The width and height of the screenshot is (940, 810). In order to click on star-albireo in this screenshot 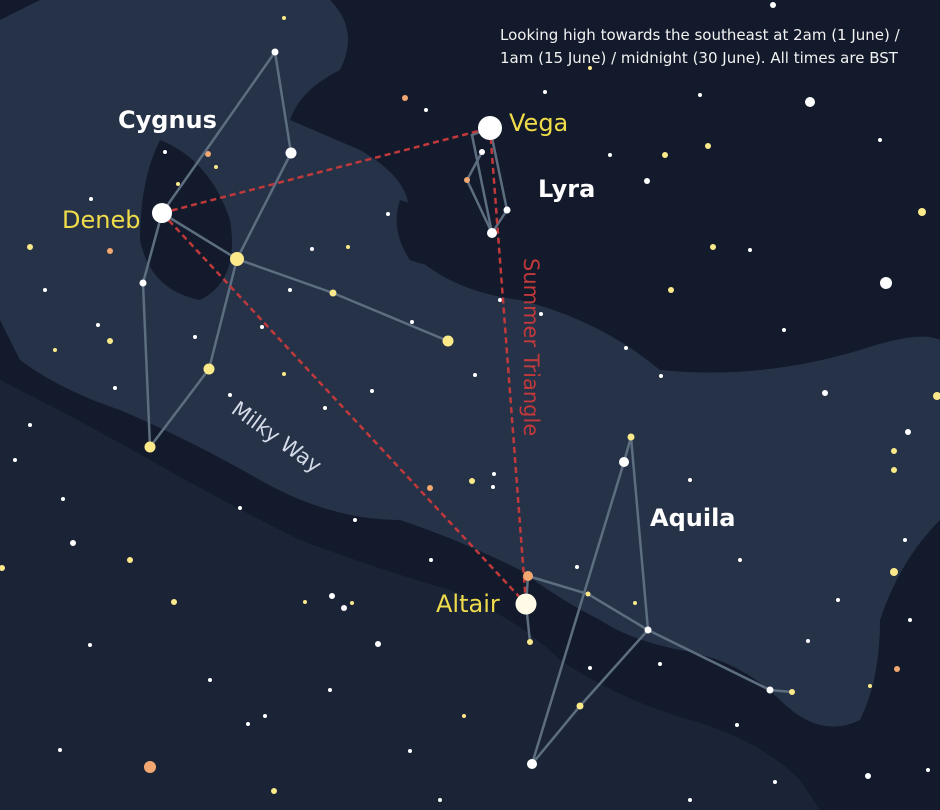, I will do `click(150, 447)`.